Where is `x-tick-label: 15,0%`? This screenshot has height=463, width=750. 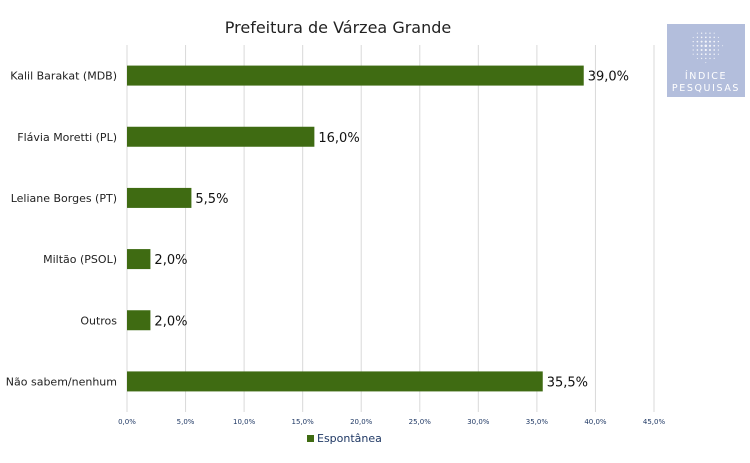
x-tick-label: 15,0% is located at coordinates (303, 422).